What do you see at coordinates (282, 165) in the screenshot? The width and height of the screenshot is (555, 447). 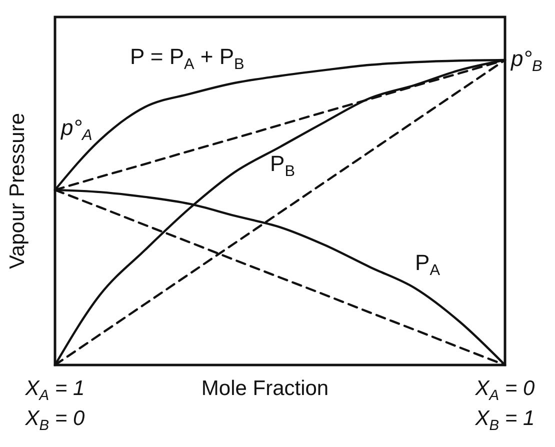 I see `series-label: P$_{B}$` at bounding box center [282, 165].